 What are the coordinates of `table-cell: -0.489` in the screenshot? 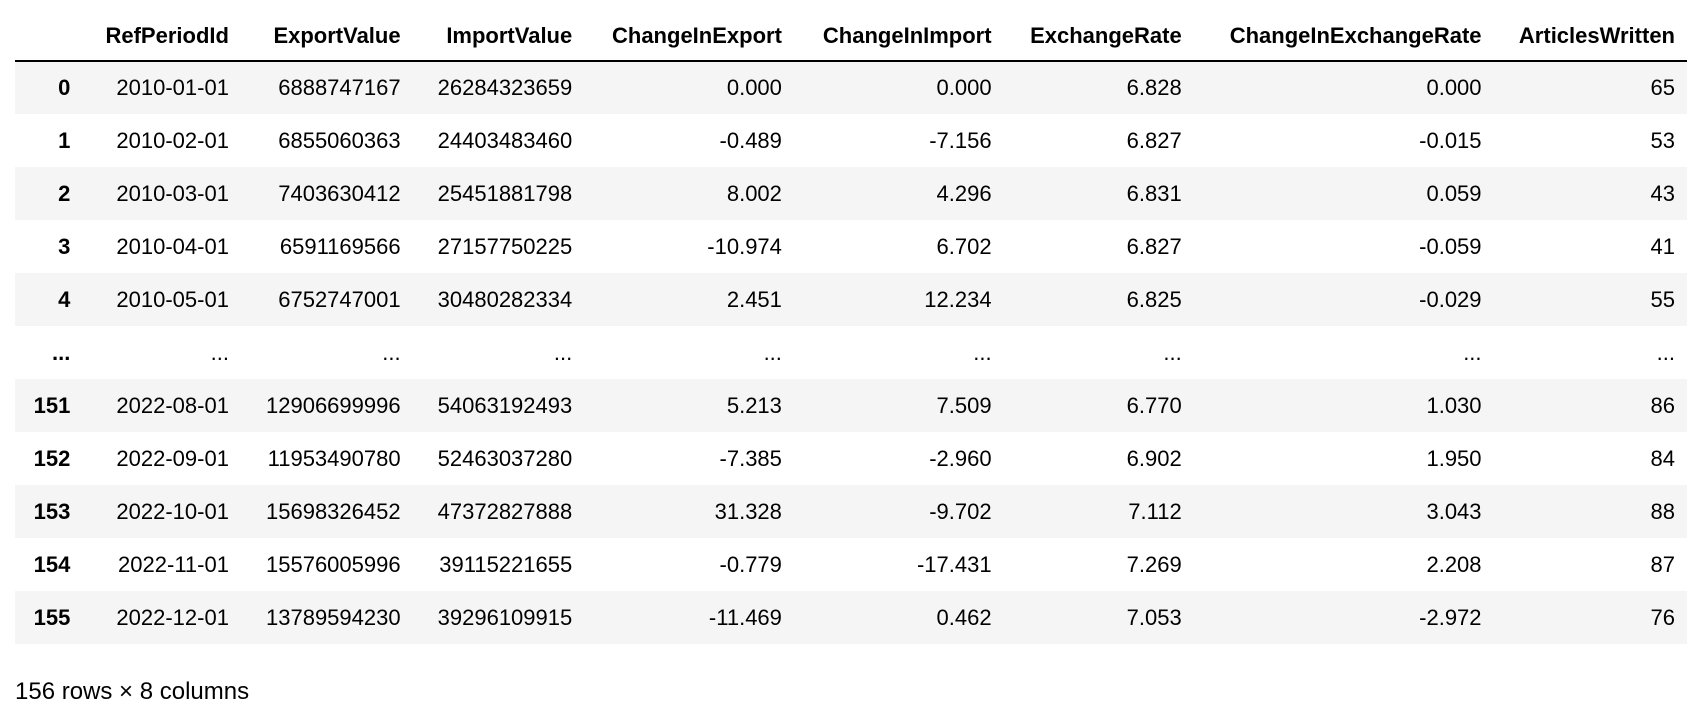 It's located at (750, 140).